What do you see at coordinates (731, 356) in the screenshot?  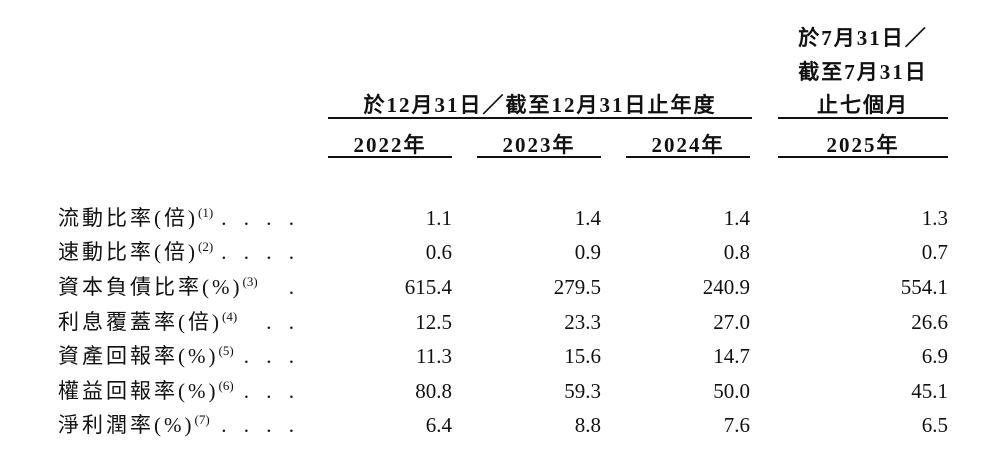 I see `value-cell: 14.7` at bounding box center [731, 356].